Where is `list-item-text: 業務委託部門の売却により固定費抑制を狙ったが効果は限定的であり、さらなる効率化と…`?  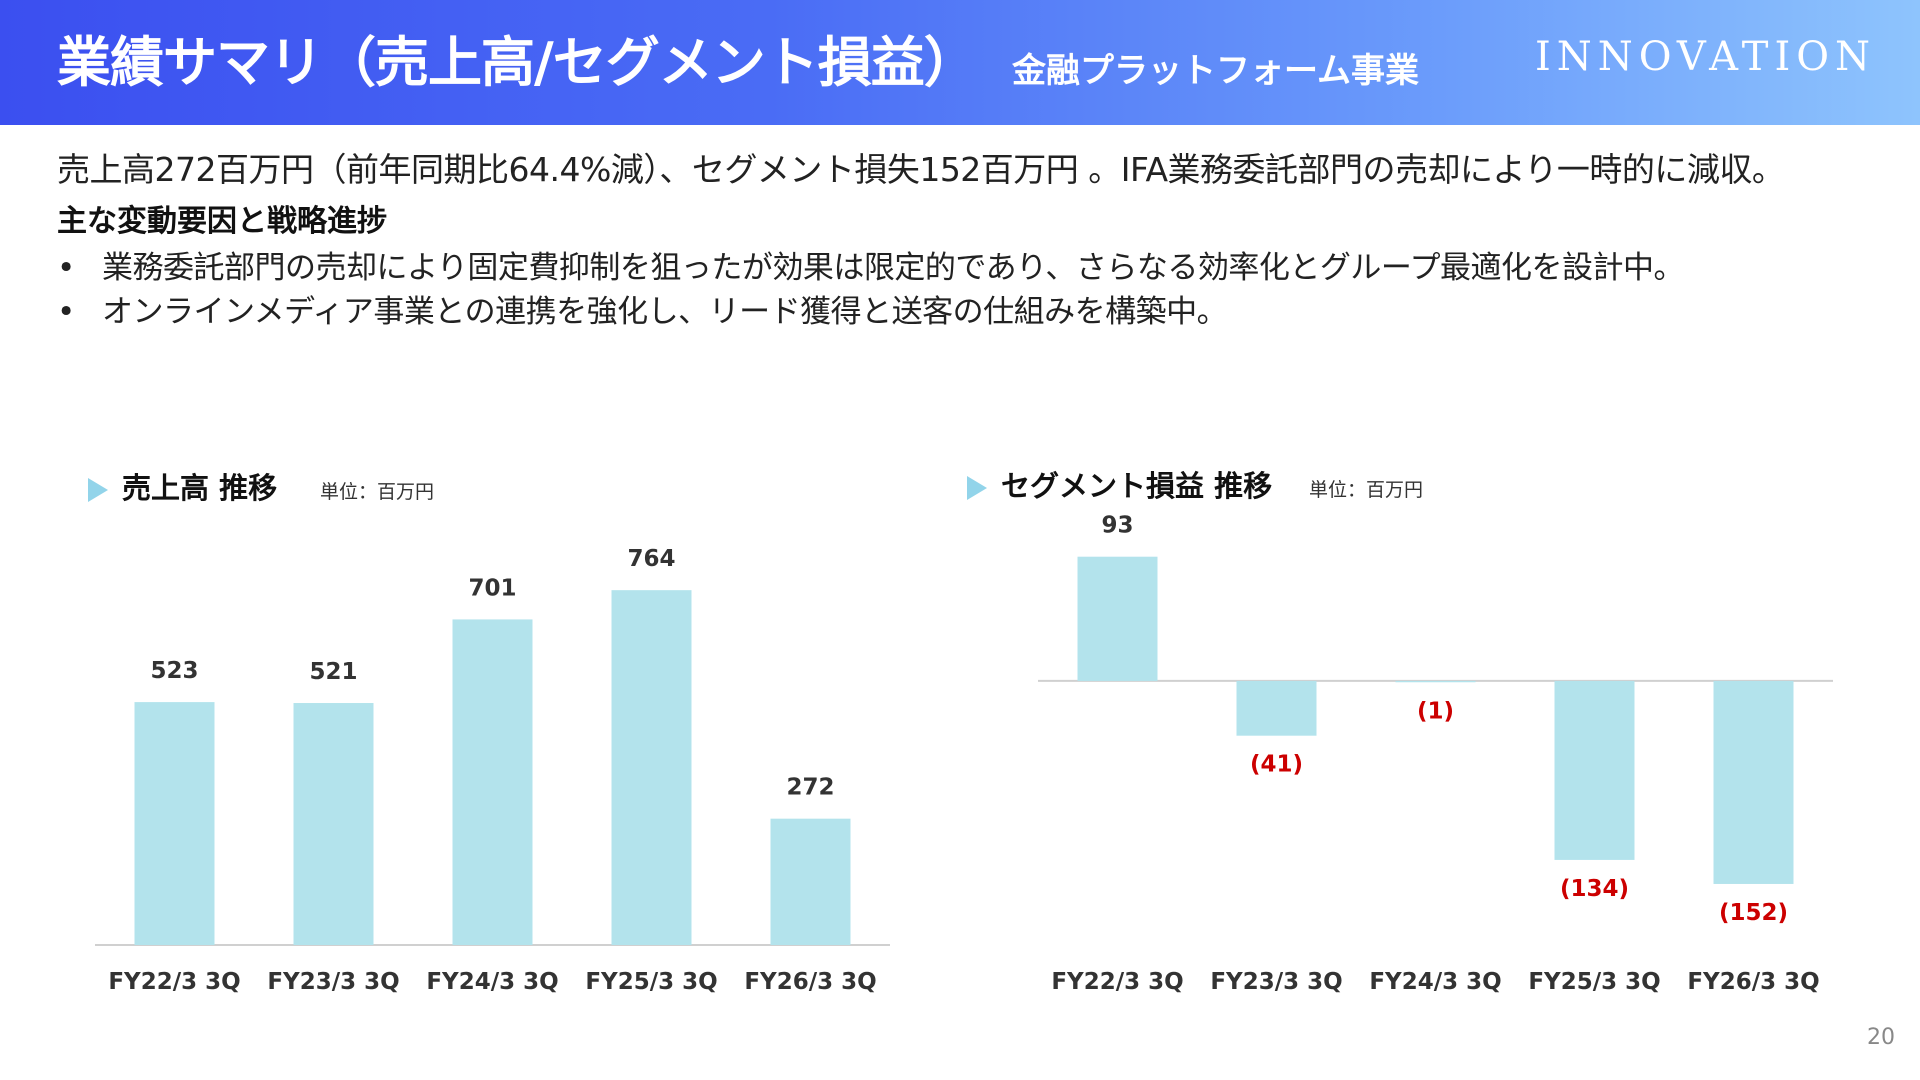 list-item-text: 業務委託部門の売却により固定費抑制を狙ったが効果は限定的であり、さらなる効率化と… is located at coordinates (893, 268).